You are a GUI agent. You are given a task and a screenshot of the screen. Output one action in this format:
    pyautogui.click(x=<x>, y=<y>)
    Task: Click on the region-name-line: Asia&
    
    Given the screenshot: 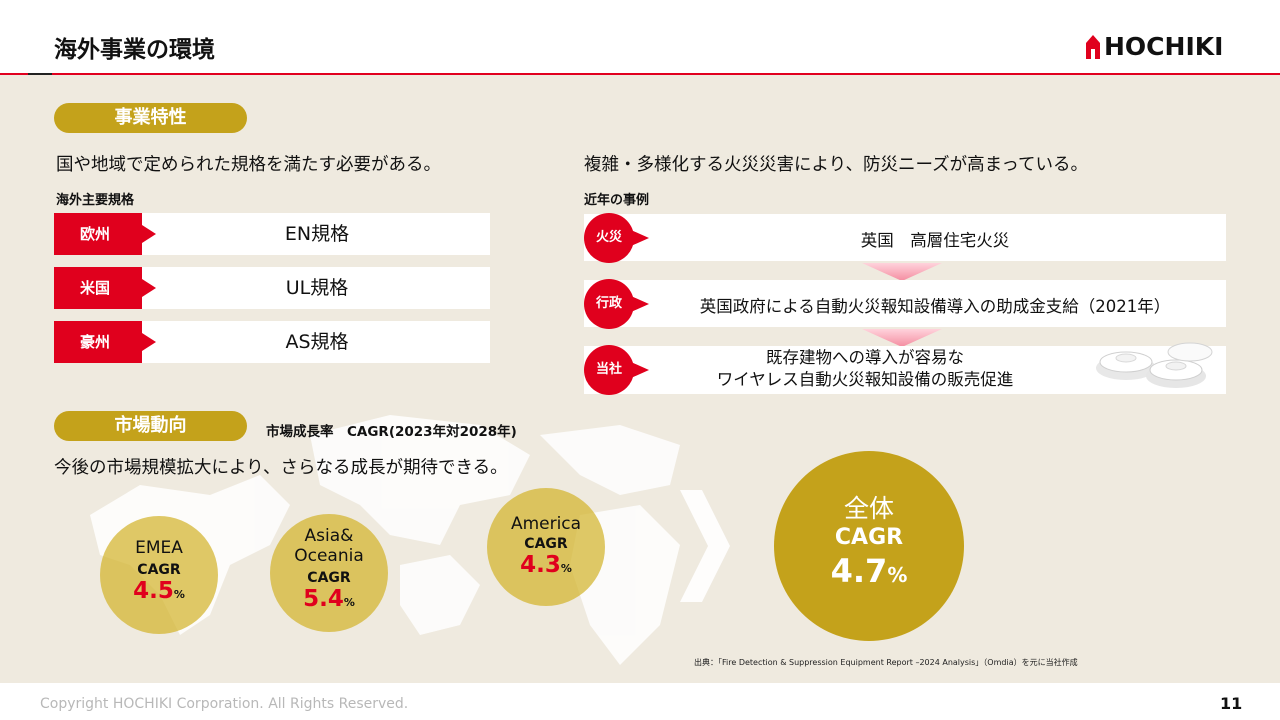 What is the action you would take?
    pyautogui.click(x=329, y=536)
    